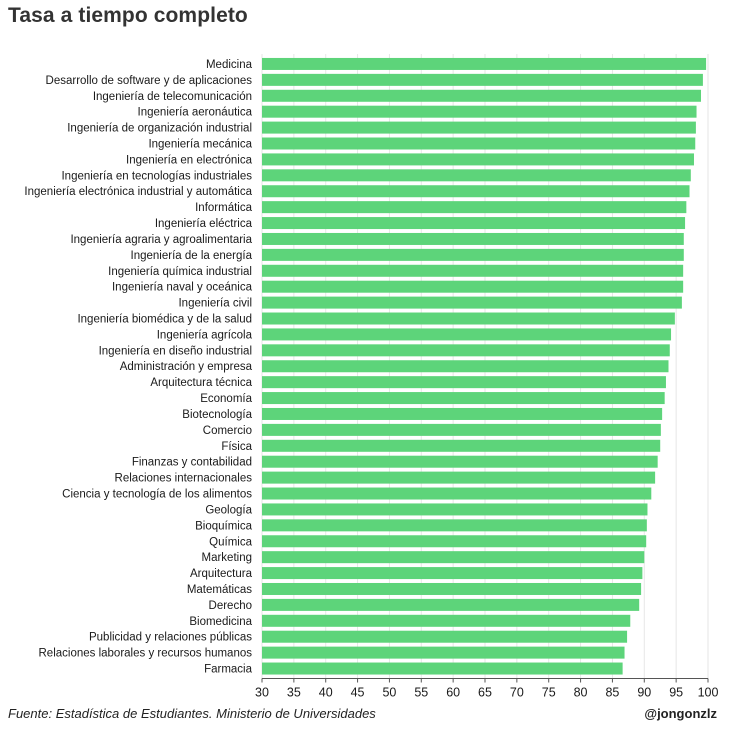  What do you see at coordinates (227, 431) in the screenshot?
I see `category-label: Comercio` at bounding box center [227, 431].